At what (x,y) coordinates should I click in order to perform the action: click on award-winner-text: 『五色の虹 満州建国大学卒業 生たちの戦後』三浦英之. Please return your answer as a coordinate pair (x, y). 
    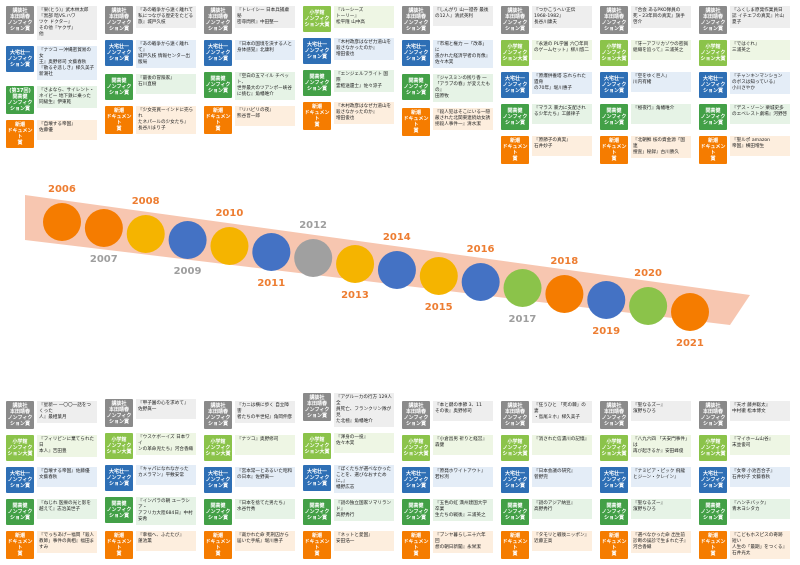
    Looking at the image, I should click on (463, 510).